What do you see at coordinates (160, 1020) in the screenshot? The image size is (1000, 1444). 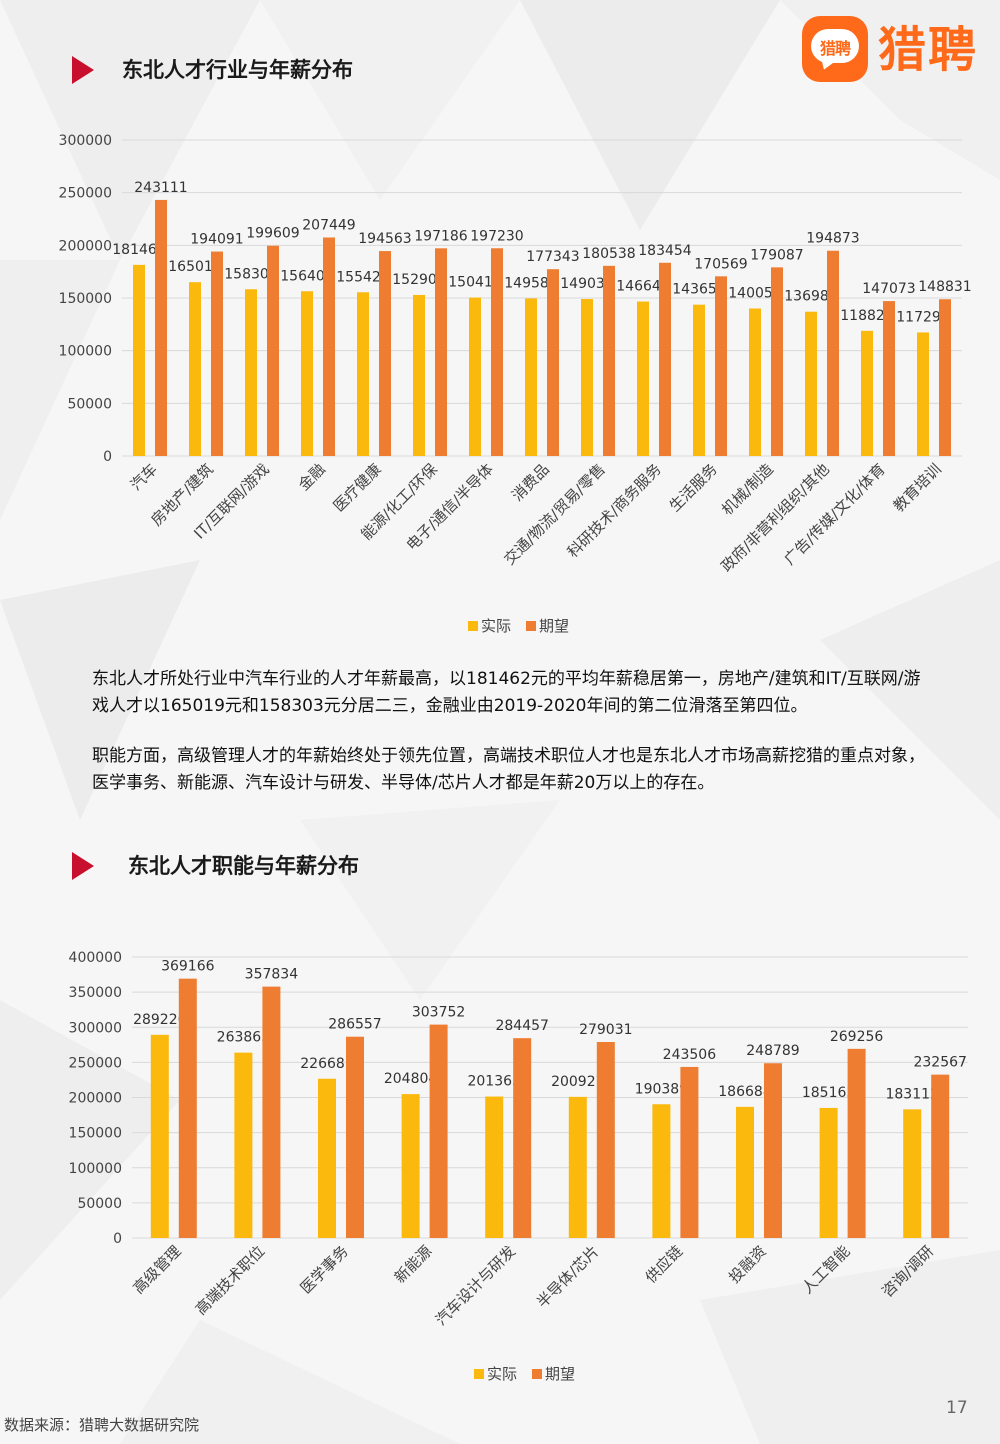 I see `data-label-actual: 289226` at bounding box center [160, 1020].